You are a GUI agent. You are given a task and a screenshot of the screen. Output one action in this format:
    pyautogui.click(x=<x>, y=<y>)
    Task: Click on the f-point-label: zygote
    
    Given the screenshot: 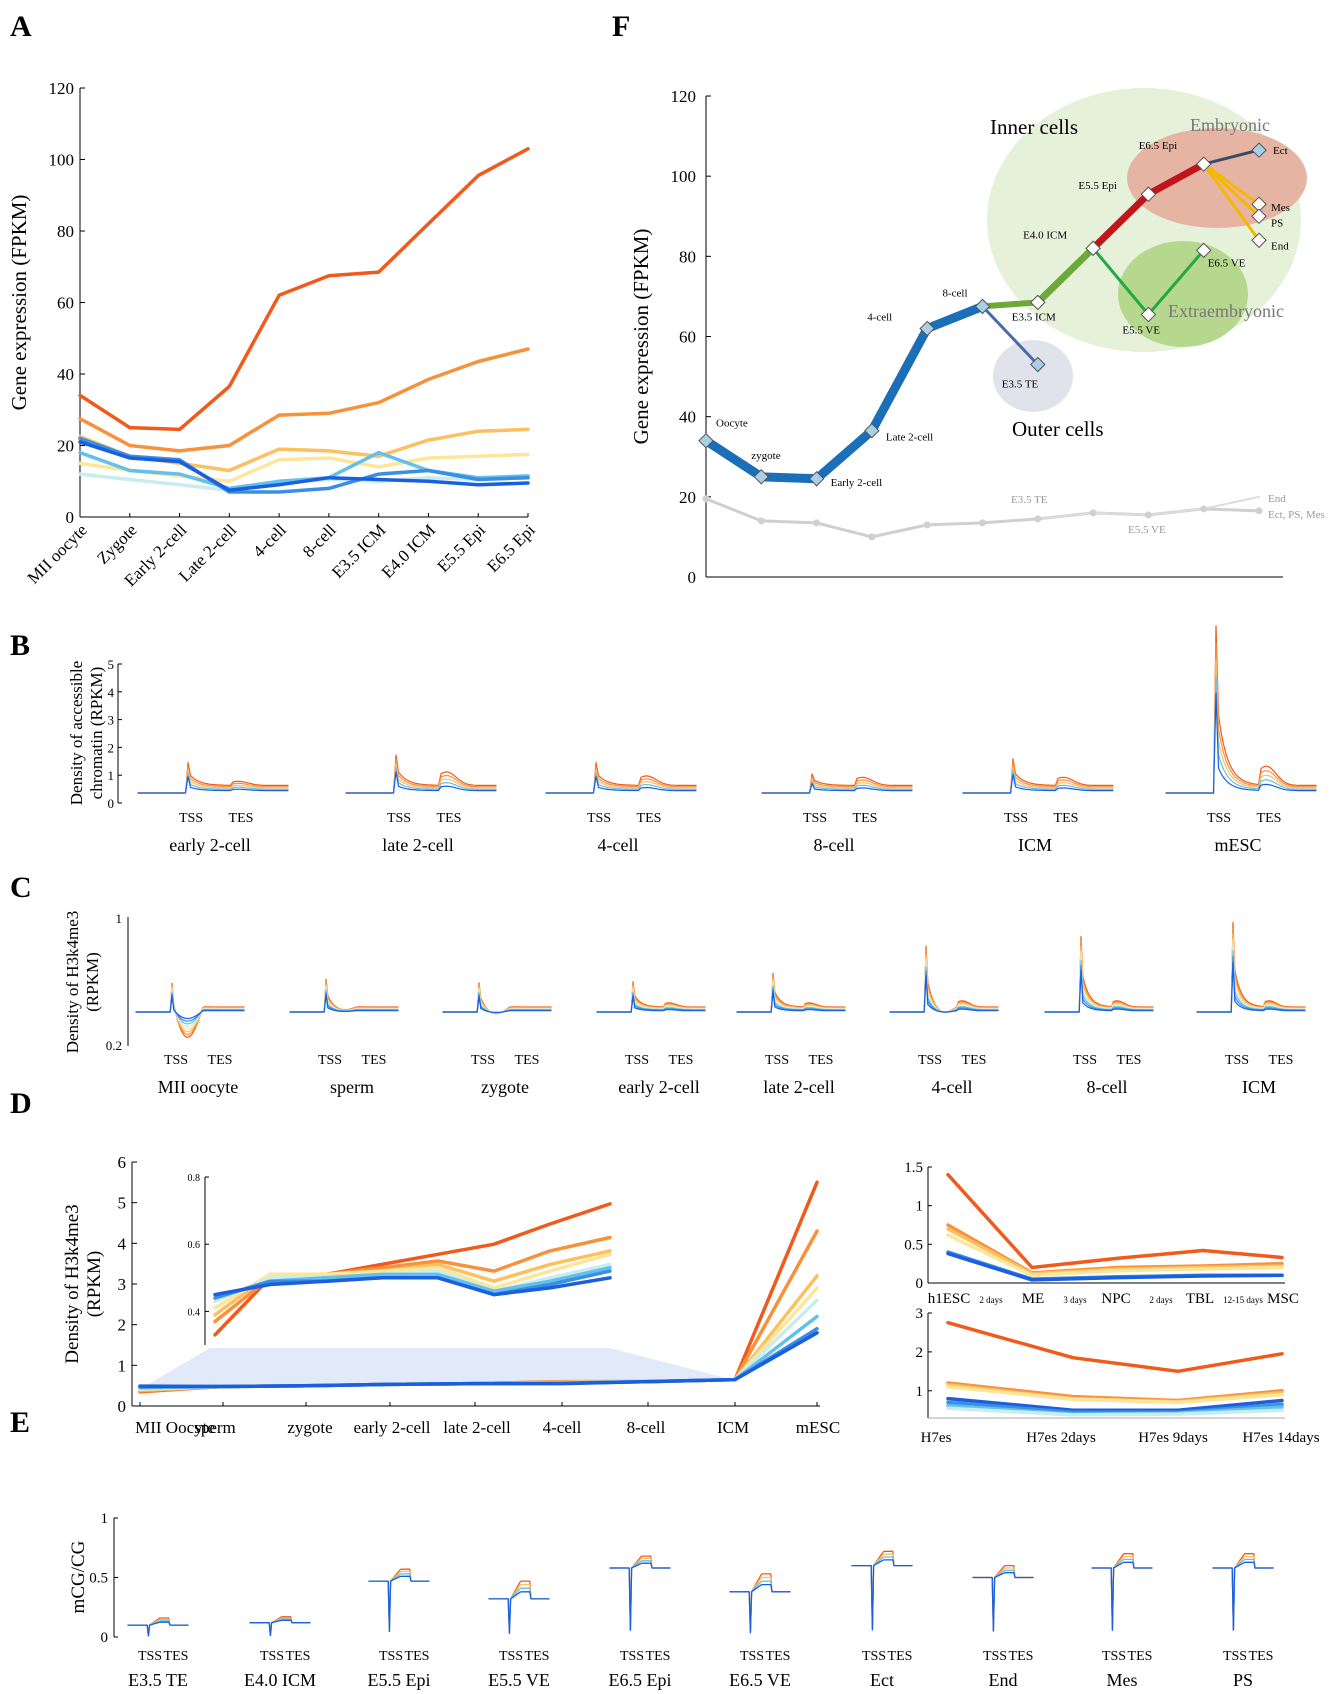 What is the action you would take?
    pyautogui.click(x=765, y=456)
    